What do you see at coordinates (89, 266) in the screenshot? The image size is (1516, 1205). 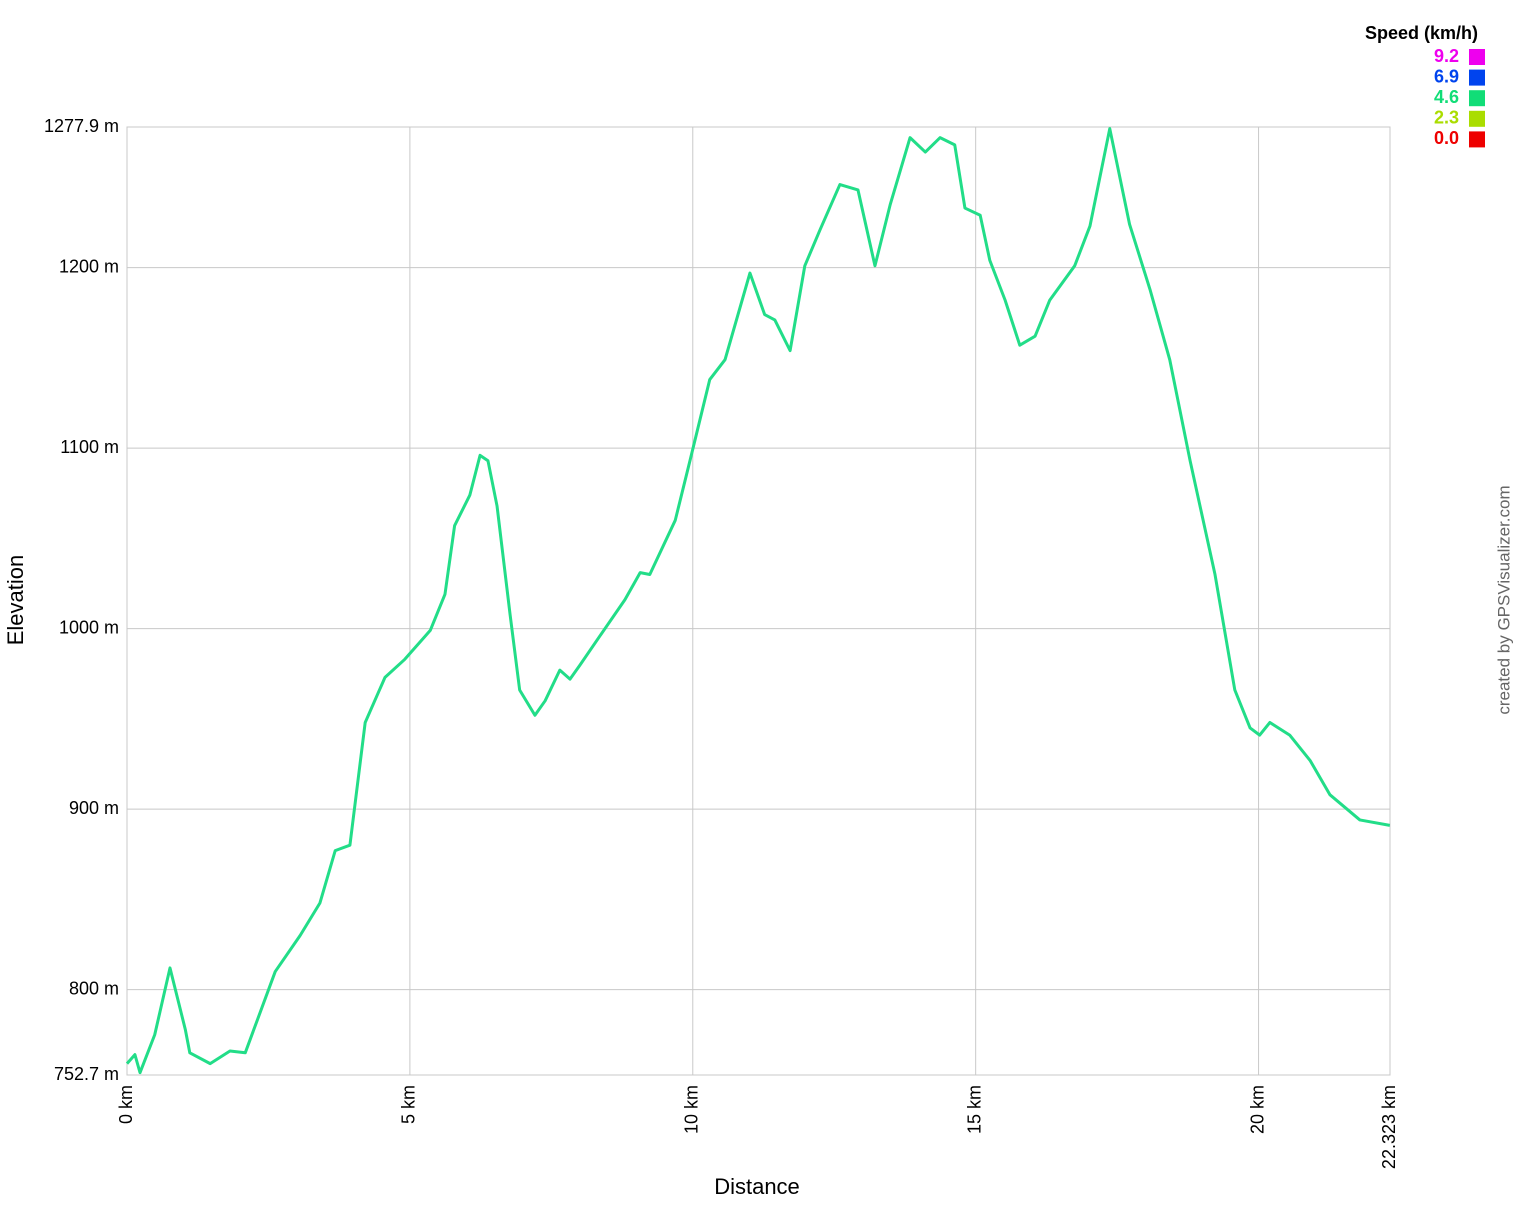 I see `y-tick-label: 1200 m` at bounding box center [89, 266].